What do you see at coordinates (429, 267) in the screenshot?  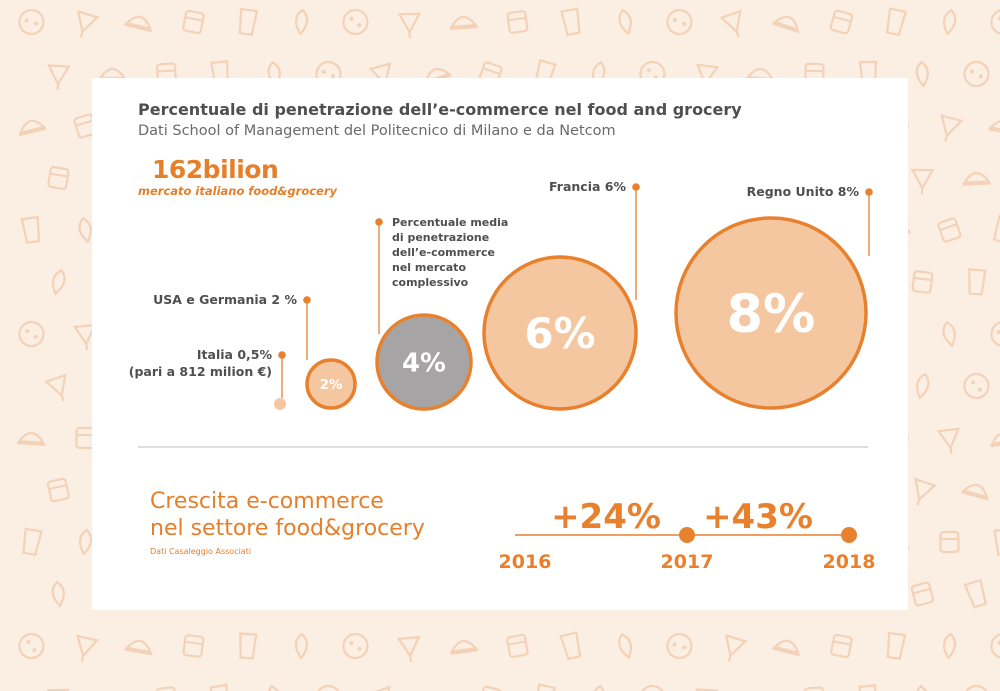 I see `bubble-label-2-3: nel mercato` at bounding box center [429, 267].